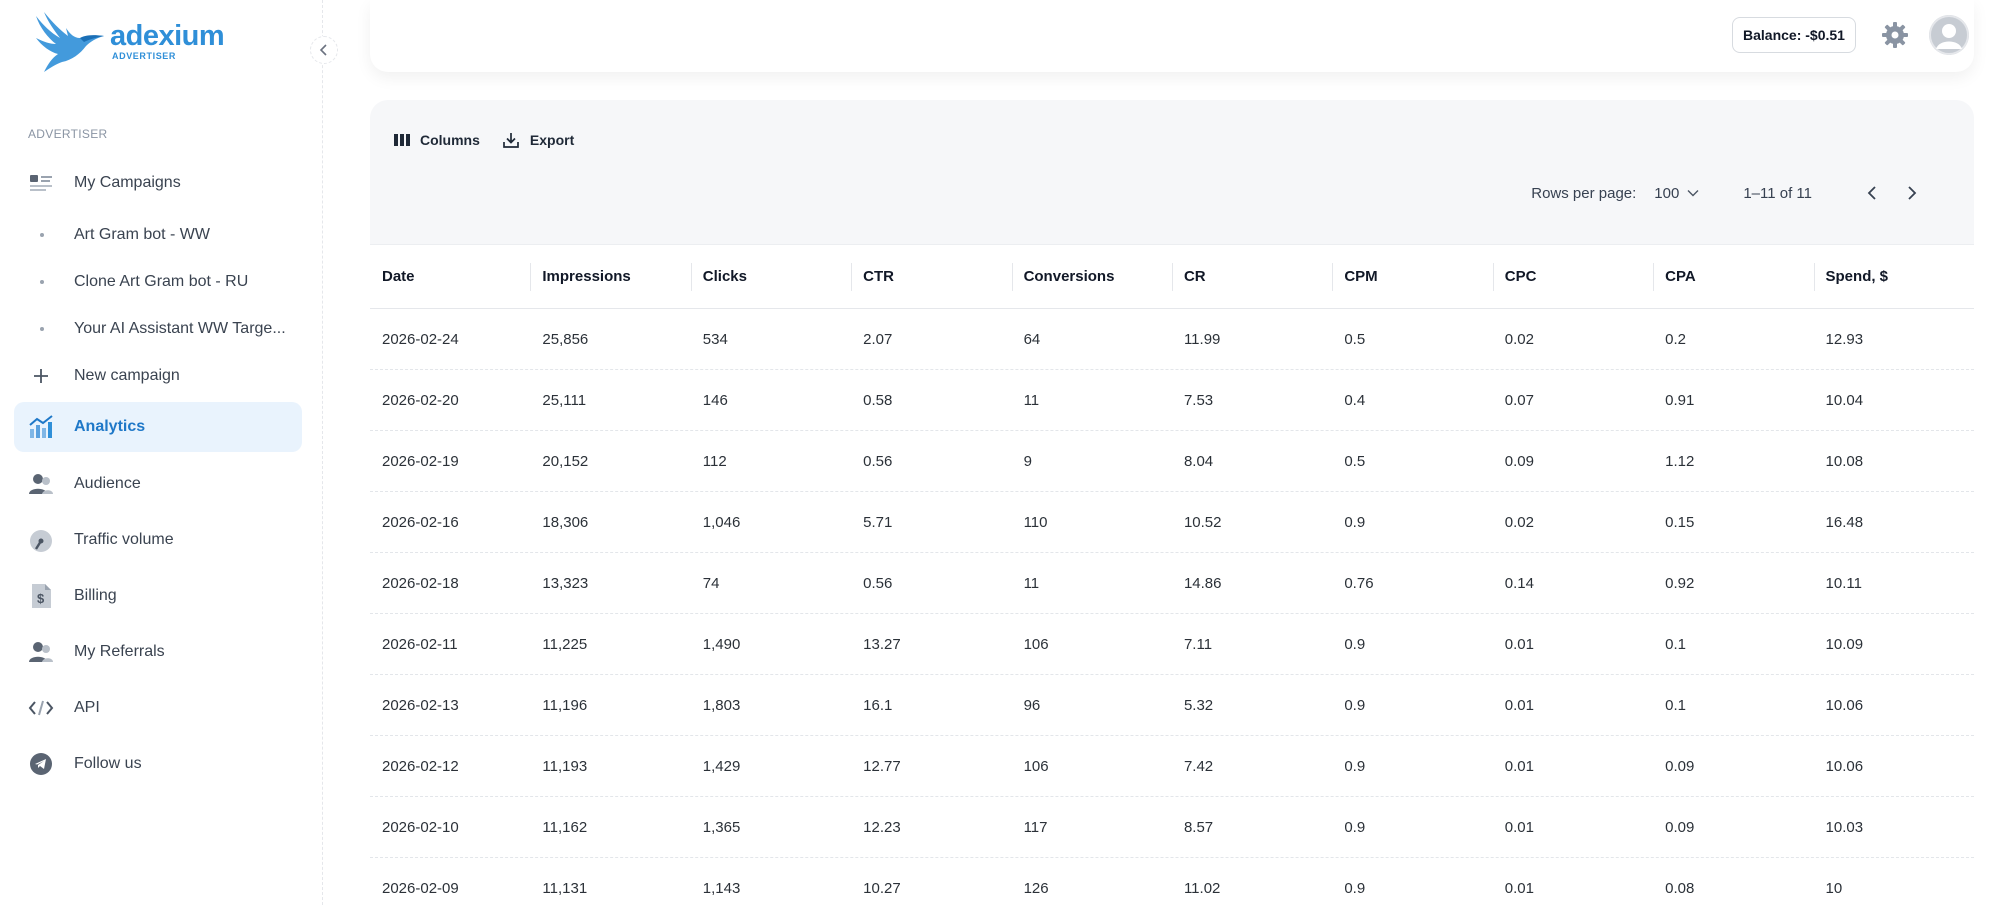 The width and height of the screenshot is (1999, 905). What do you see at coordinates (721, 522) in the screenshot?
I see `table-cell: 1,046` at bounding box center [721, 522].